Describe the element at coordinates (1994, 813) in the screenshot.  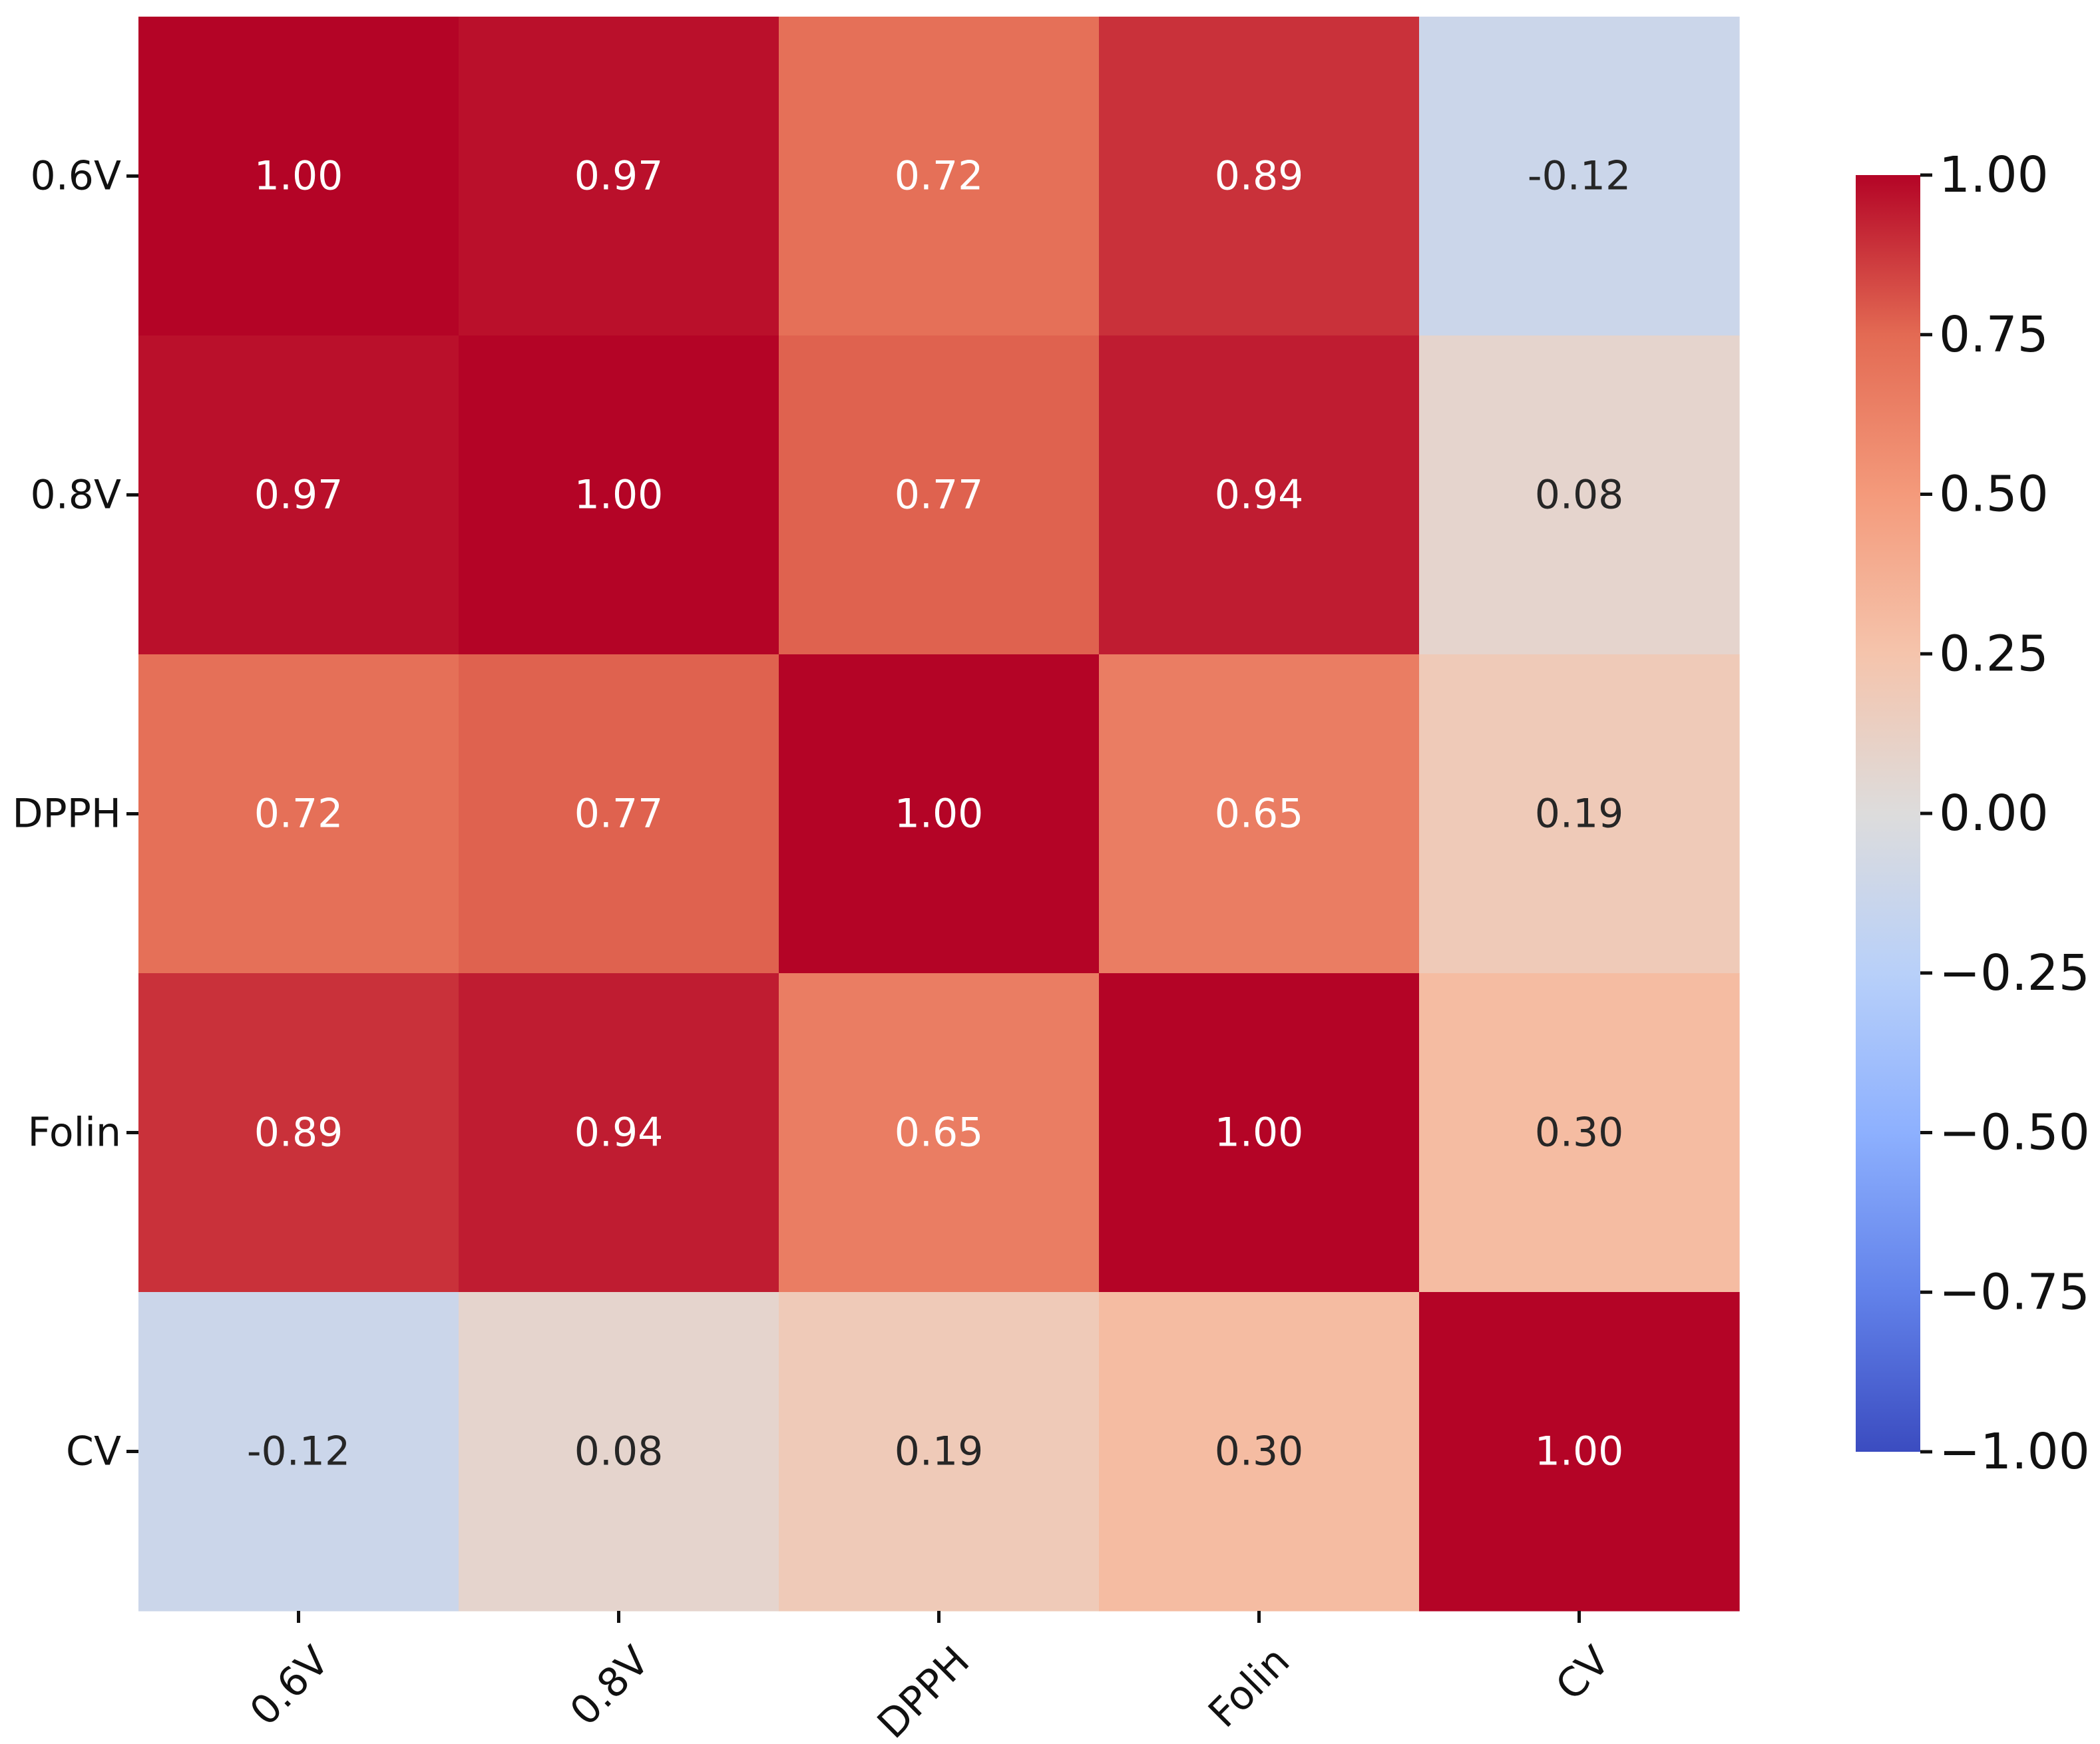
I see `colorbar-tick-label: 0.00` at that location.